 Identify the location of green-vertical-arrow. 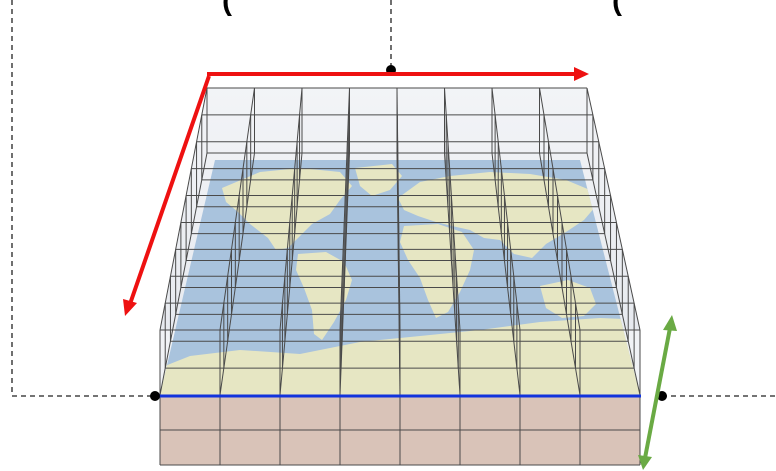
(657, 392).